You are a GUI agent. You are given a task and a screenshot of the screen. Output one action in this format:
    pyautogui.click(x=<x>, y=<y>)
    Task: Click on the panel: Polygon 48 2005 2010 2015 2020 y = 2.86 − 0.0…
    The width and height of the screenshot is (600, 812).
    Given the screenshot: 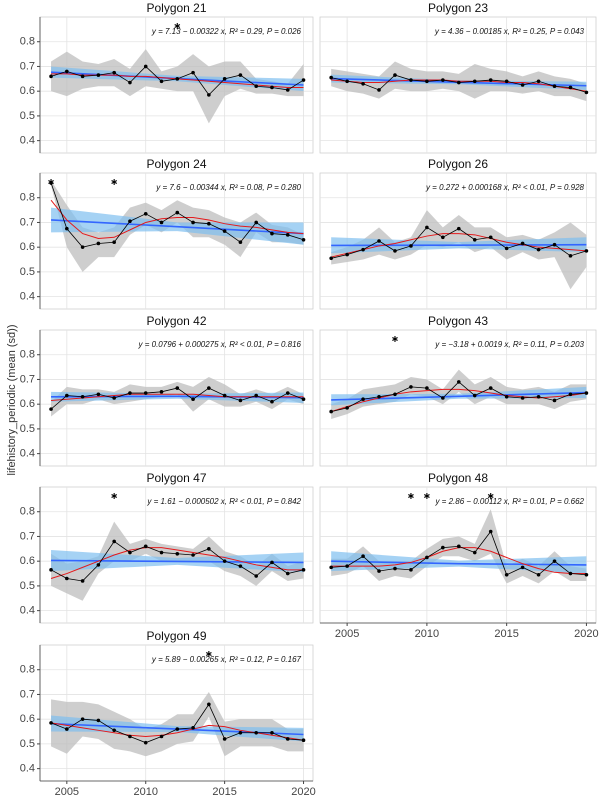 What is the action you would take?
    pyautogui.click(x=459, y=555)
    